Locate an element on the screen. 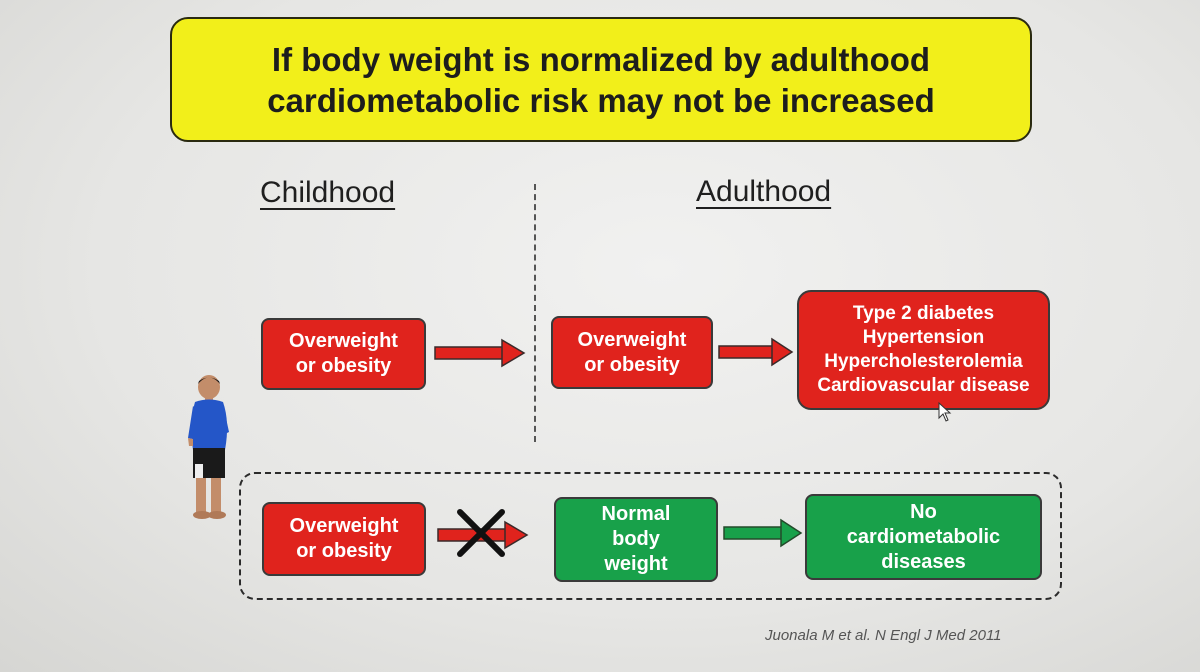  row1-child-box: Overweight or obesity is located at coordinates (343, 354).